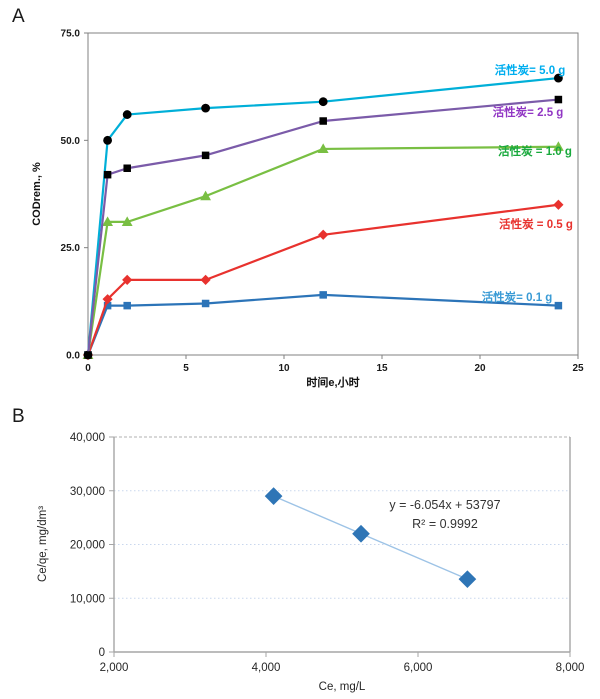  What do you see at coordinates (87, 492) in the screenshot?
I see `chart-b-y-tick-label: 30,000` at bounding box center [87, 492].